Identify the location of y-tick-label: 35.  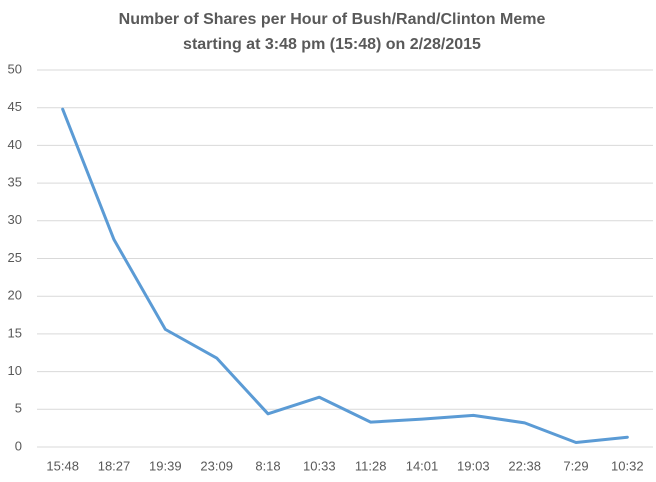
(15, 182).